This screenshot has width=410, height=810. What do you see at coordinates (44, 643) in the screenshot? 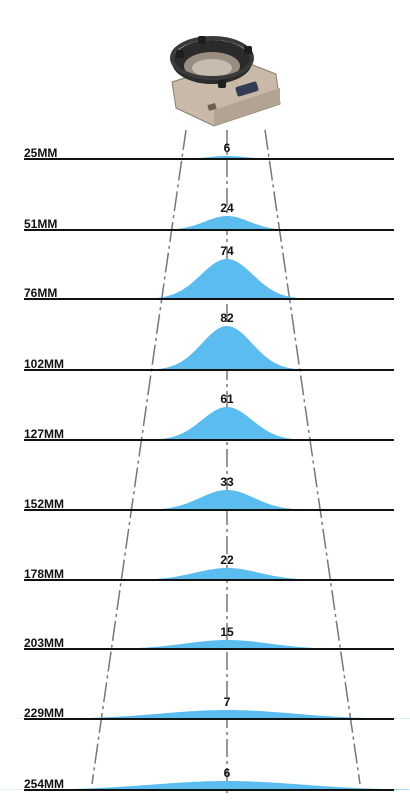
I see `distance-label: 203MM` at bounding box center [44, 643].